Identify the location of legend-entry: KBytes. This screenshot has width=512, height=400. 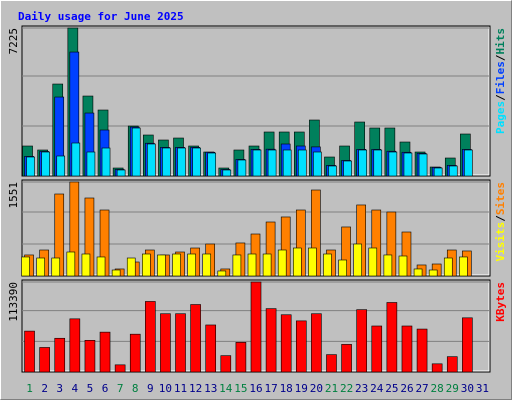
(500, 302).